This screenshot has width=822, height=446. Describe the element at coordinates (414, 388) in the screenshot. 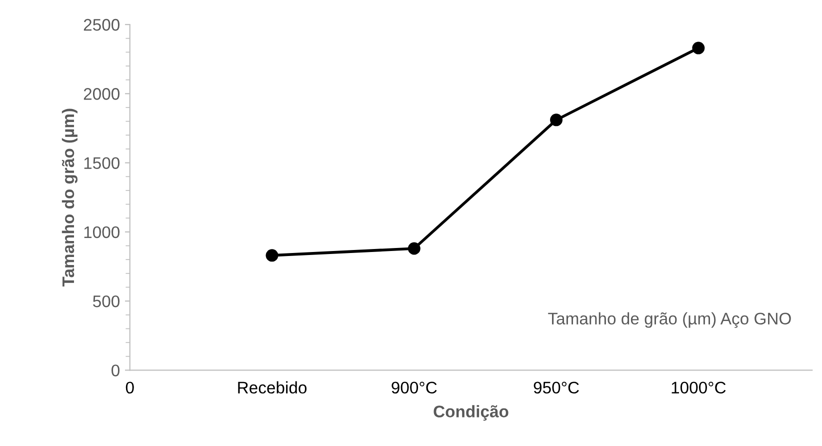

I see `x-tick-label: 900°C` at that location.